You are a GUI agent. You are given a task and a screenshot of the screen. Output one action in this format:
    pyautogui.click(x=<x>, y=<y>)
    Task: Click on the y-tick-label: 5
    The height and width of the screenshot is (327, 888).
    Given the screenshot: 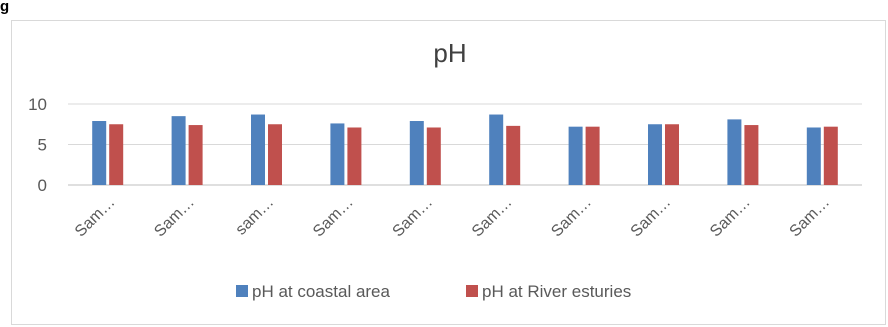 What is the action you would take?
    pyautogui.click(x=42, y=145)
    